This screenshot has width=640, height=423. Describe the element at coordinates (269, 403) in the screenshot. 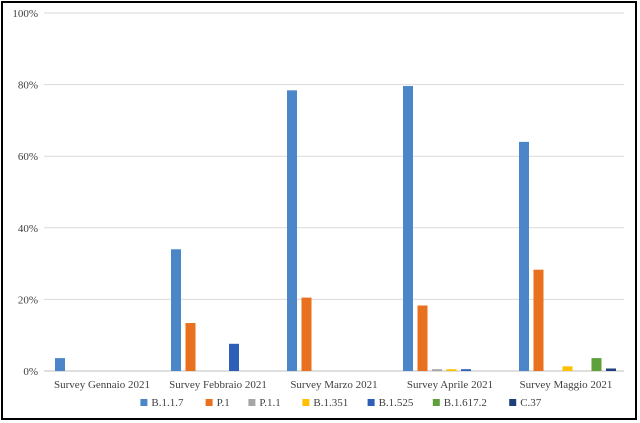

I see `legend-label: P.1.1` at that location.